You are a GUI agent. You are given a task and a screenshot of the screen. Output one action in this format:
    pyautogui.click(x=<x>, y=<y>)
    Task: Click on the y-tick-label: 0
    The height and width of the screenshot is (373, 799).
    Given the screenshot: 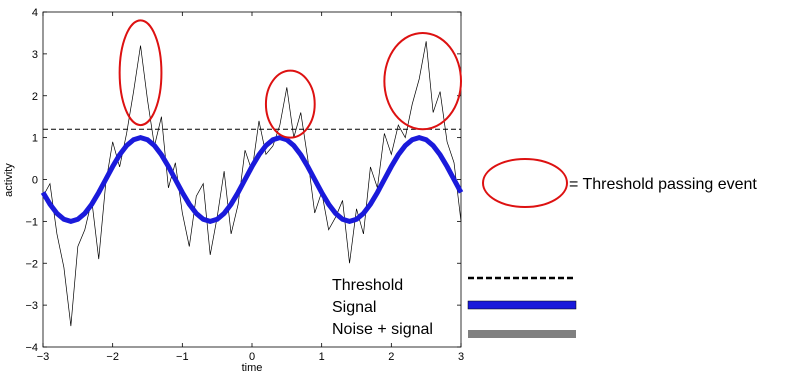 What is the action you would take?
    pyautogui.click(x=35, y=181)
    